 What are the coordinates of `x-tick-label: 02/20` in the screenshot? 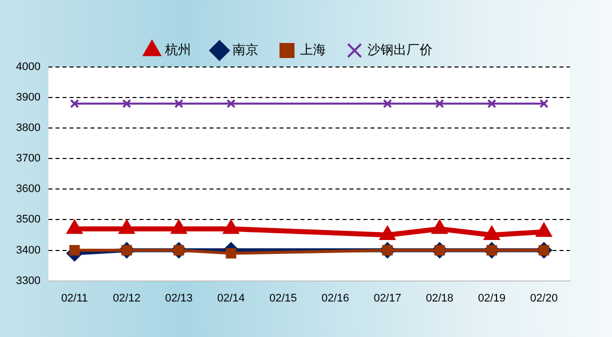 It's located at (544, 298).